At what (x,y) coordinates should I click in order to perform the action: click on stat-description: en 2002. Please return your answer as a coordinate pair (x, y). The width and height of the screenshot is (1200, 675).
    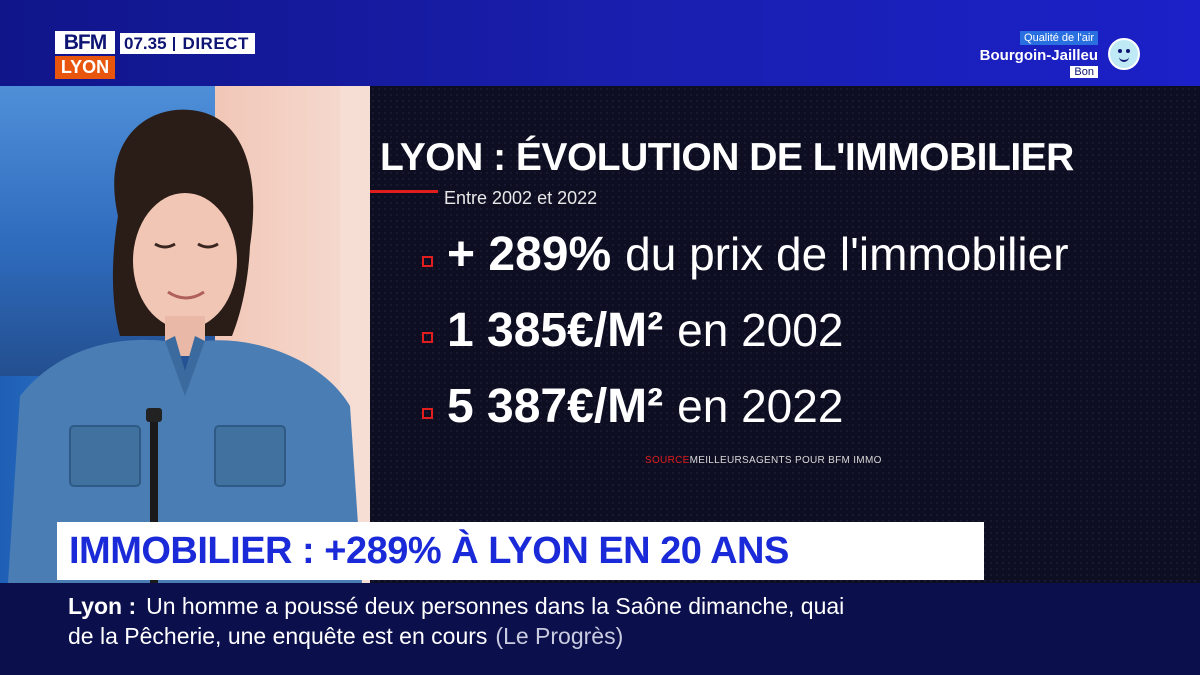
    Looking at the image, I should click on (760, 330).